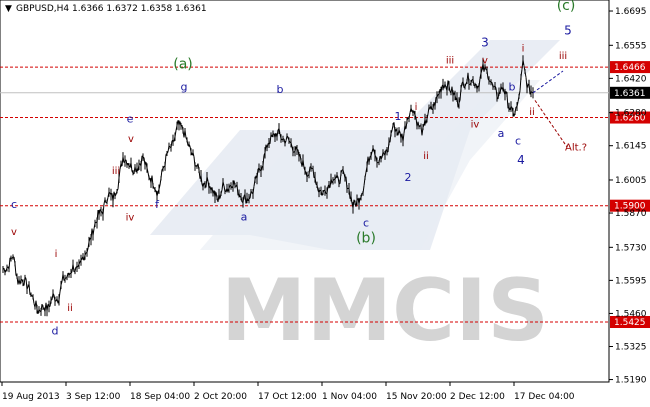 This screenshot has height=407, width=650. I want to click on y-tick-label: 1.5325, so click(631, 347).